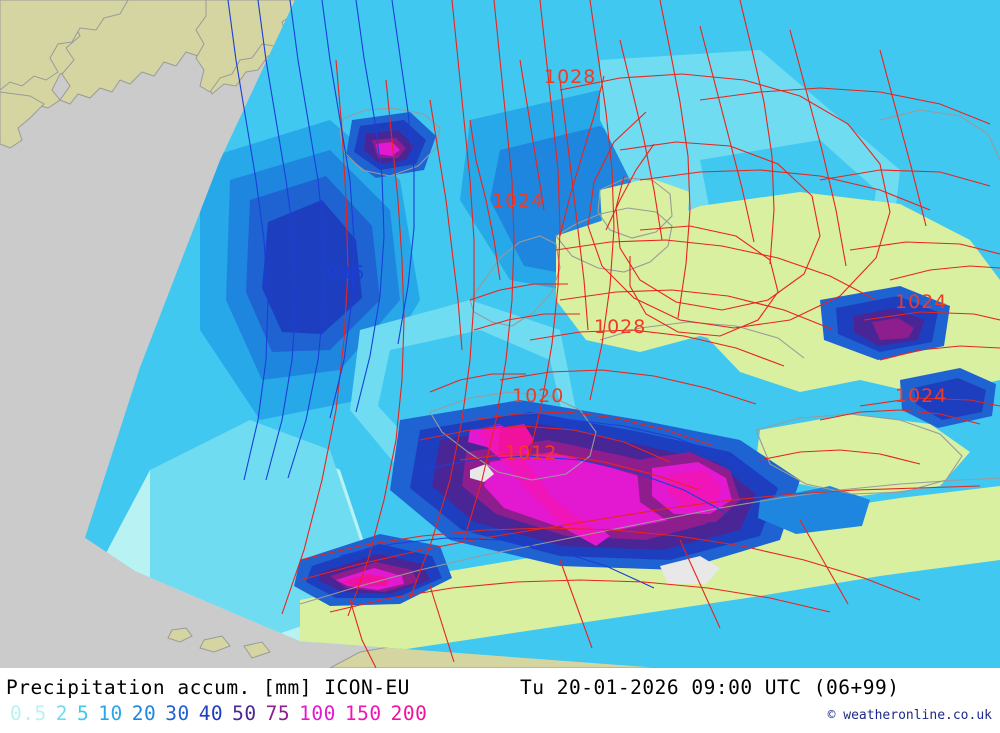 Image resolution: width=1000 pixels, height=733 pixels. I want to click on color-scale-legend: 0.5 2 5 10 20 30 40 50 75 100 150 200, so click(223, 713).